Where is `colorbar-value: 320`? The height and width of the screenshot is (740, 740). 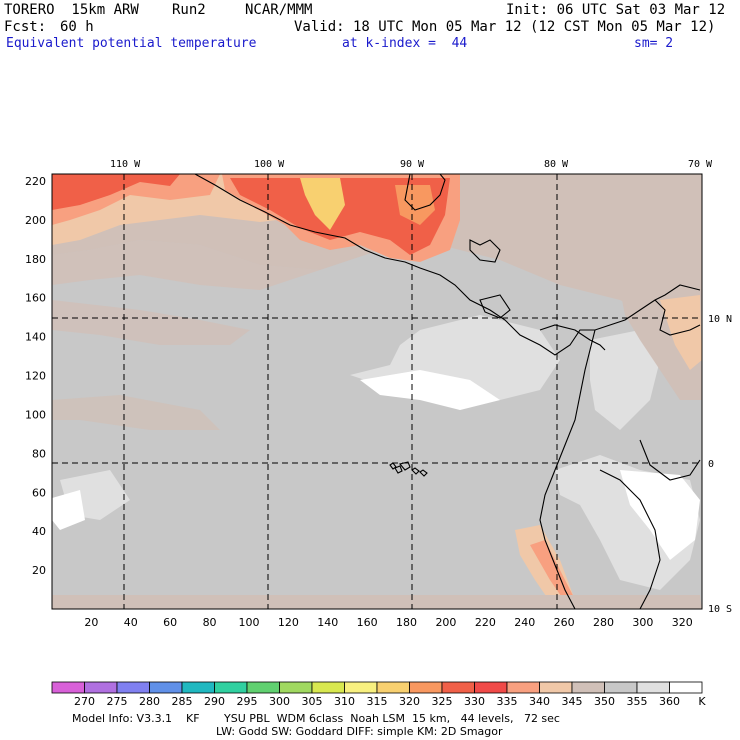 colorbar-value: 320 is located at coordinates (409, 701).